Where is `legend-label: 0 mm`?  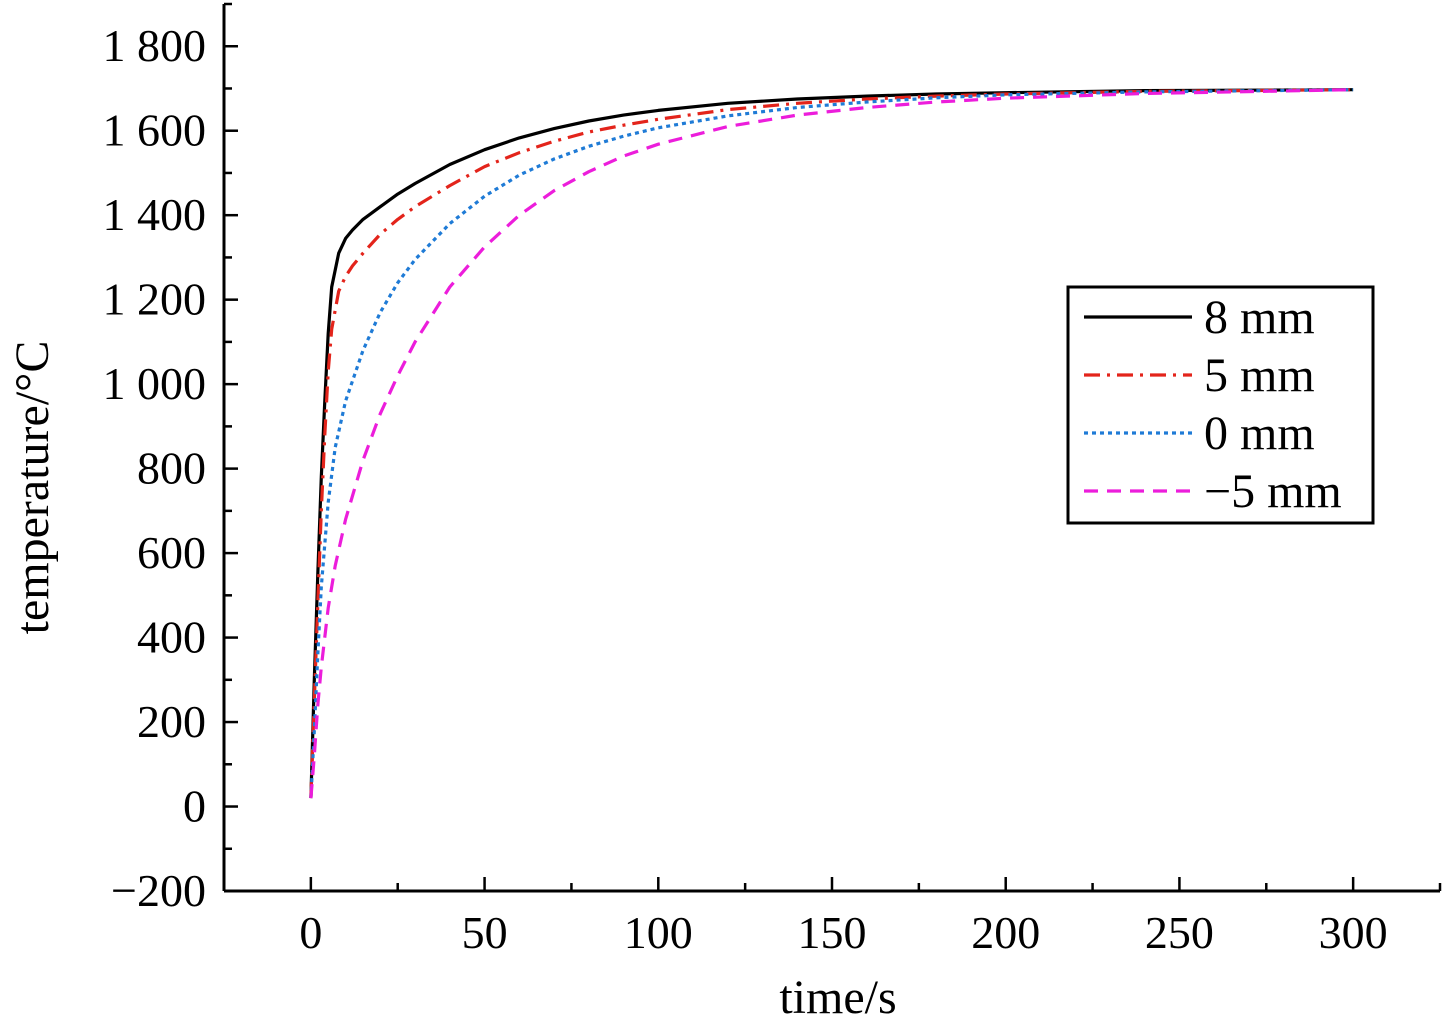 legend-label: 0 mm is located at coordinates (1259, 433).